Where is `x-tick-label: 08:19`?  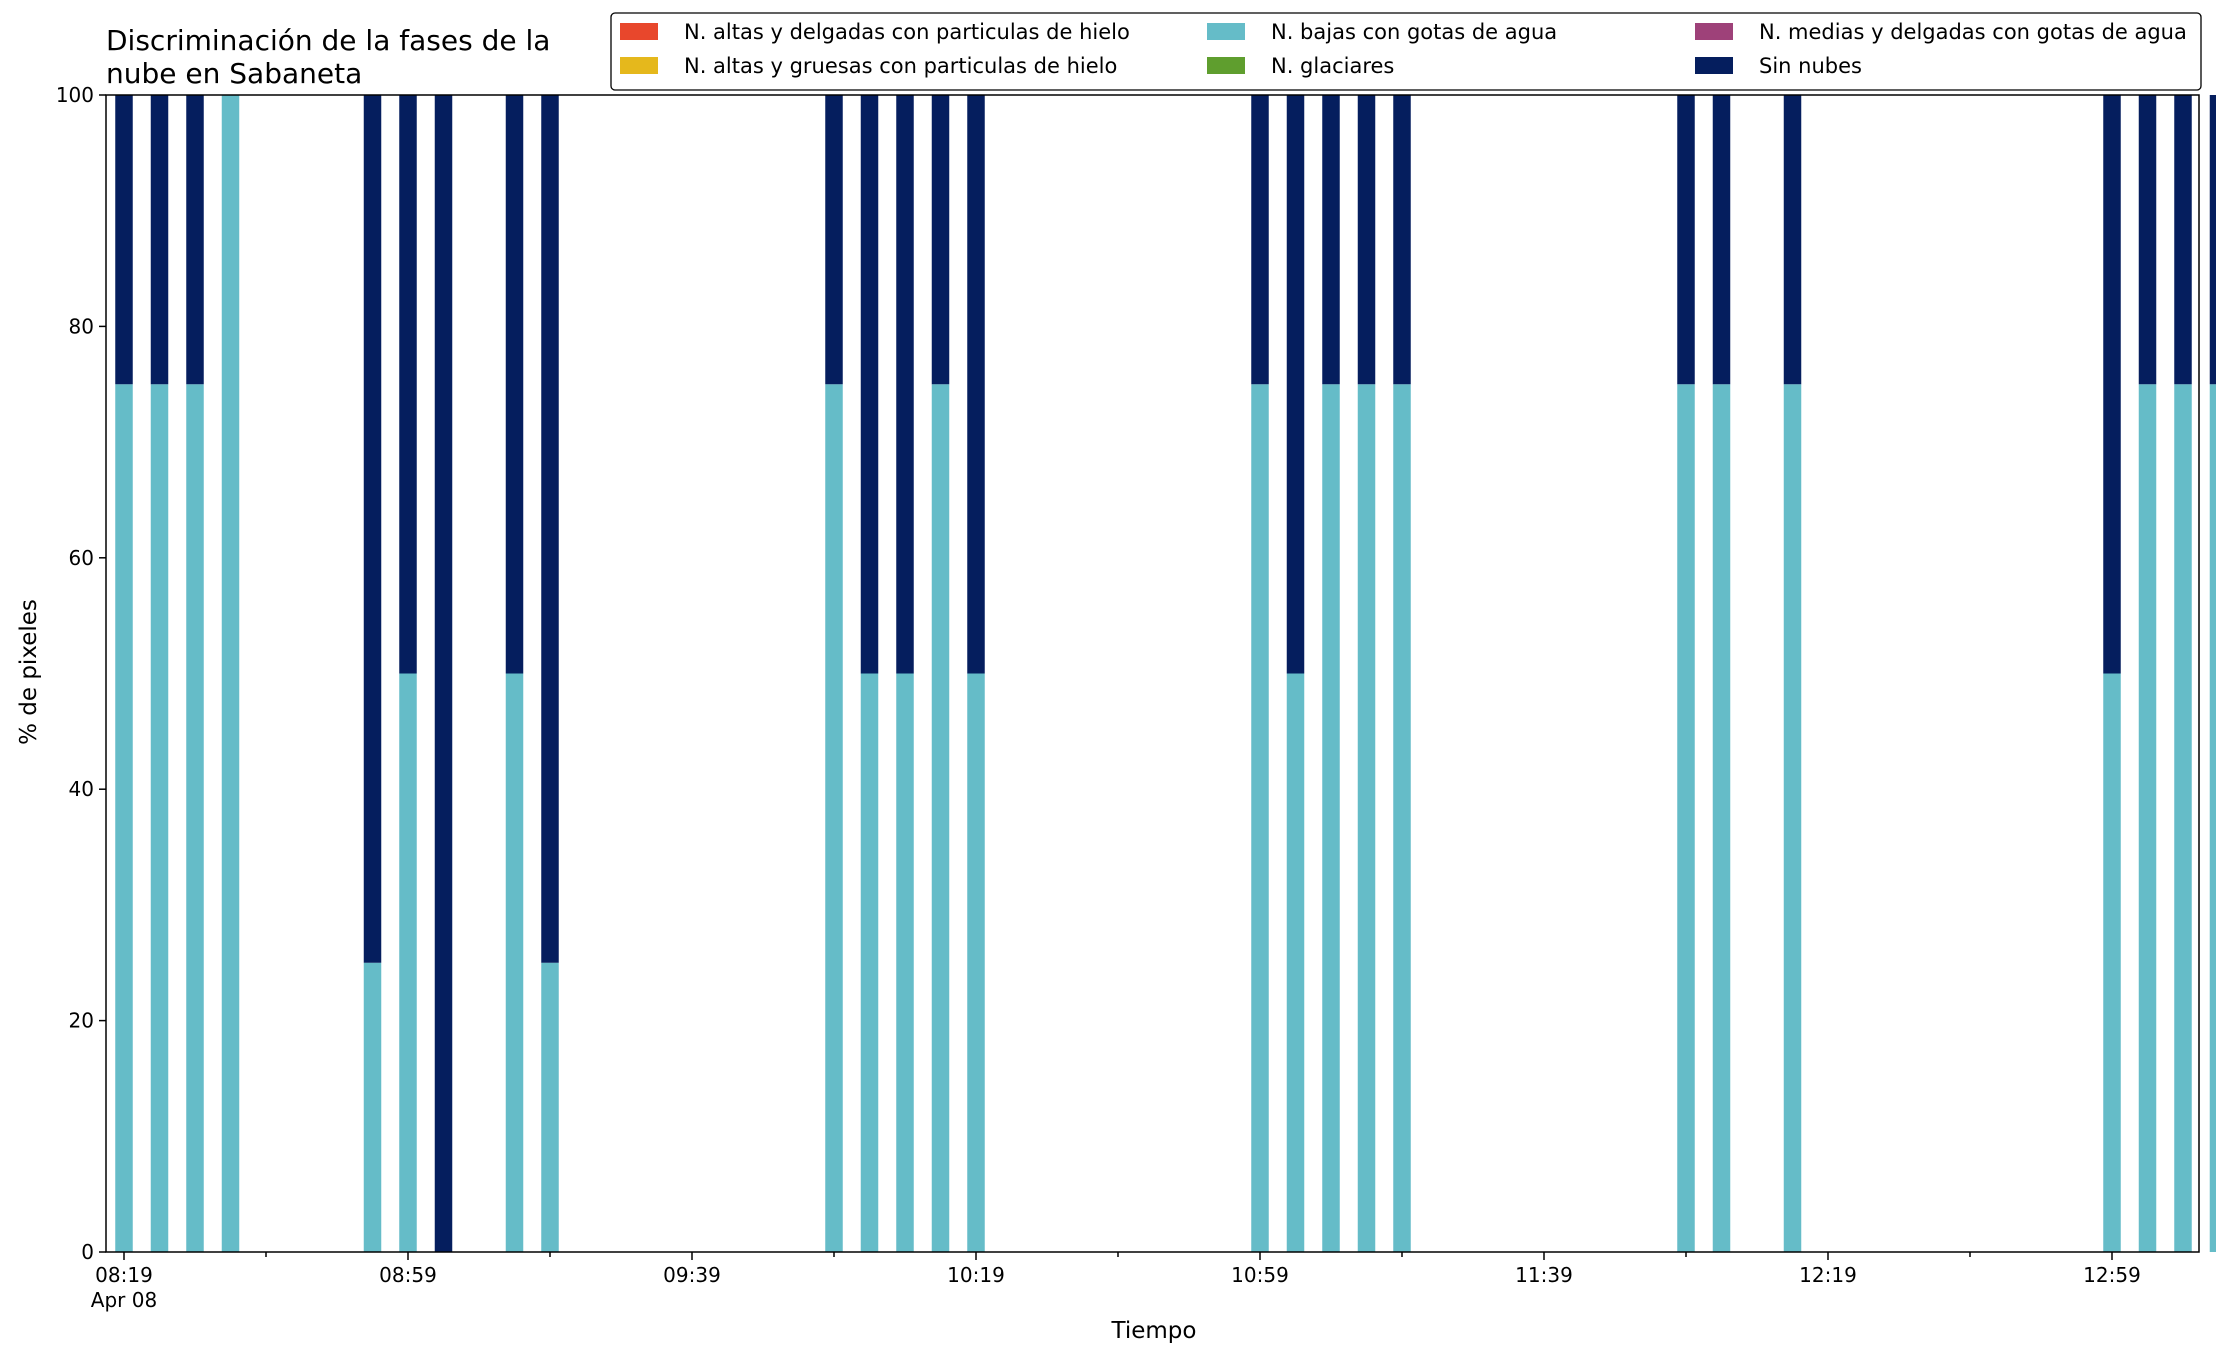 x-tick-label: 08:19 is located at coordinates (124, 1275).